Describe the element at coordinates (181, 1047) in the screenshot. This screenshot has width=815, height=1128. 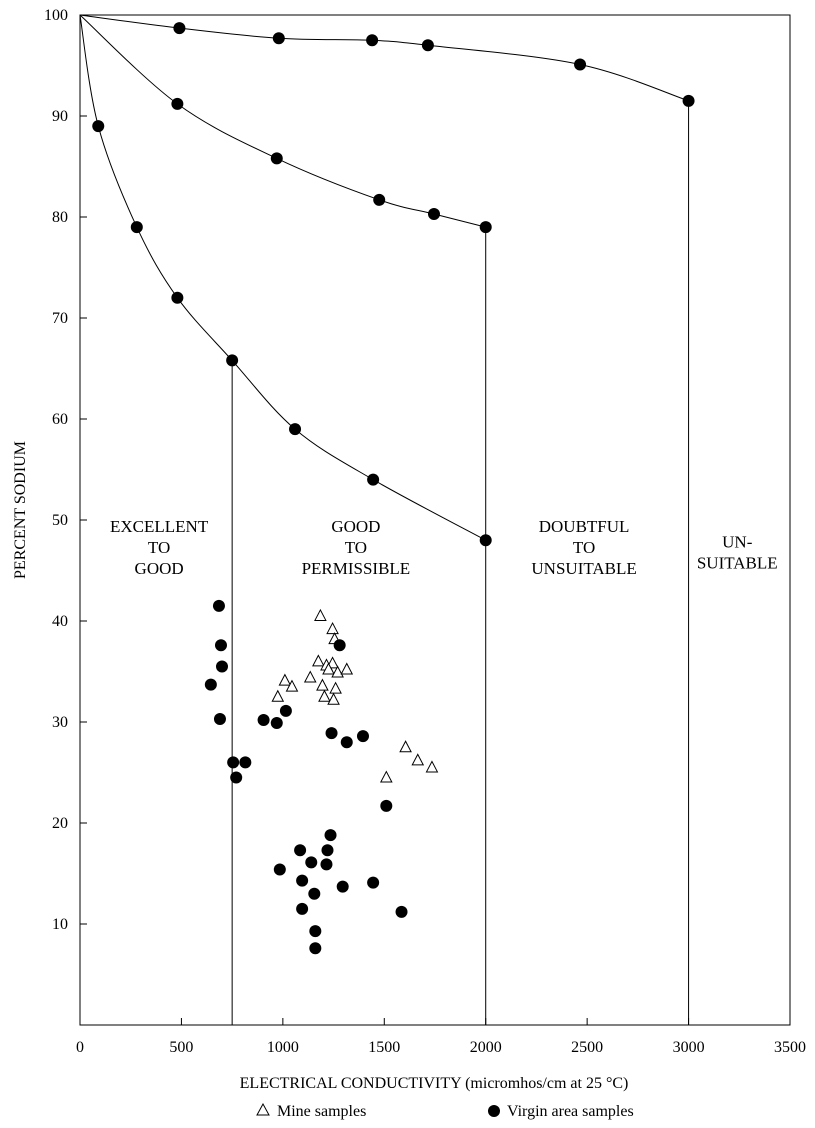
I see `x-tick-label: 500` at that location.